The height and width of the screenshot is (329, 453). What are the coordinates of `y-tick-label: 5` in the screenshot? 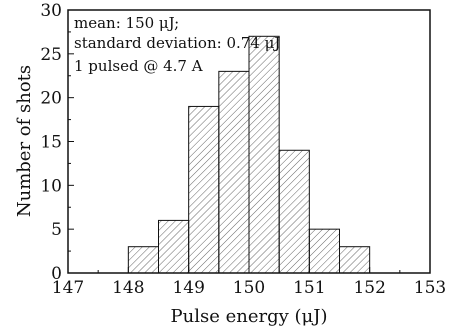 It's located at (56, 230).